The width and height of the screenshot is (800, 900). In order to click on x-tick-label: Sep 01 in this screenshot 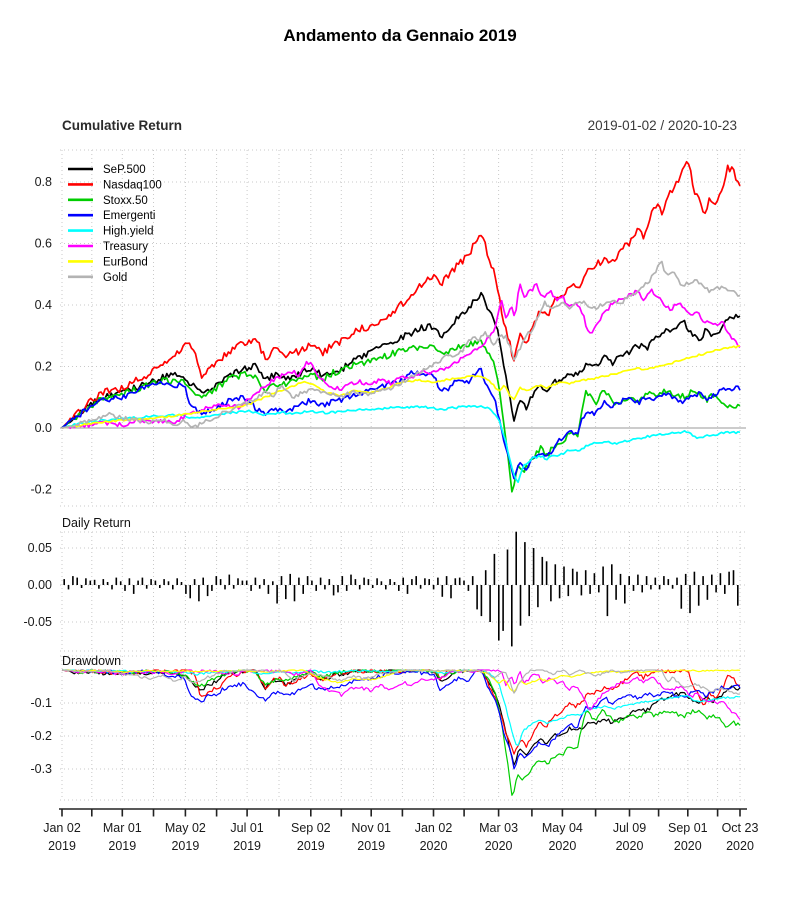, I will do `click(688, 828)`.